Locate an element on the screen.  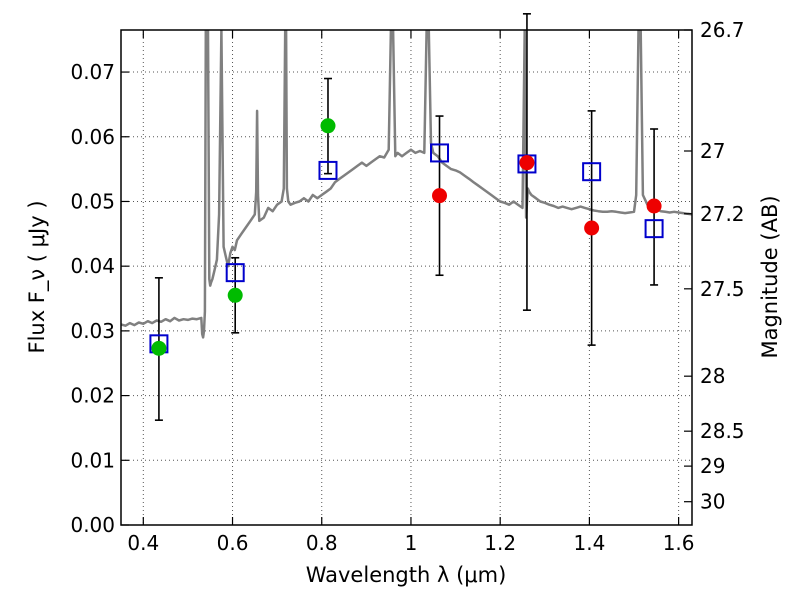
right-tick-label-0: 26.7 is located at coordinates (722, 30).